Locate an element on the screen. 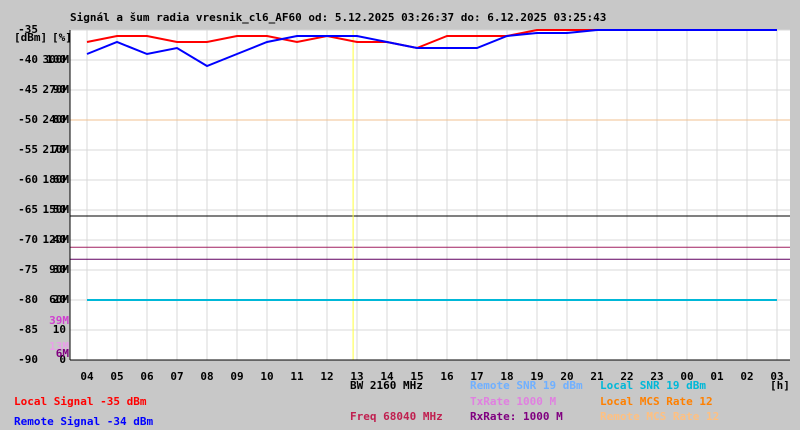 Image resolution: width=800 pixels, height=430 pixels. x-tick-label: 04 is located at coordinates (87, 376).